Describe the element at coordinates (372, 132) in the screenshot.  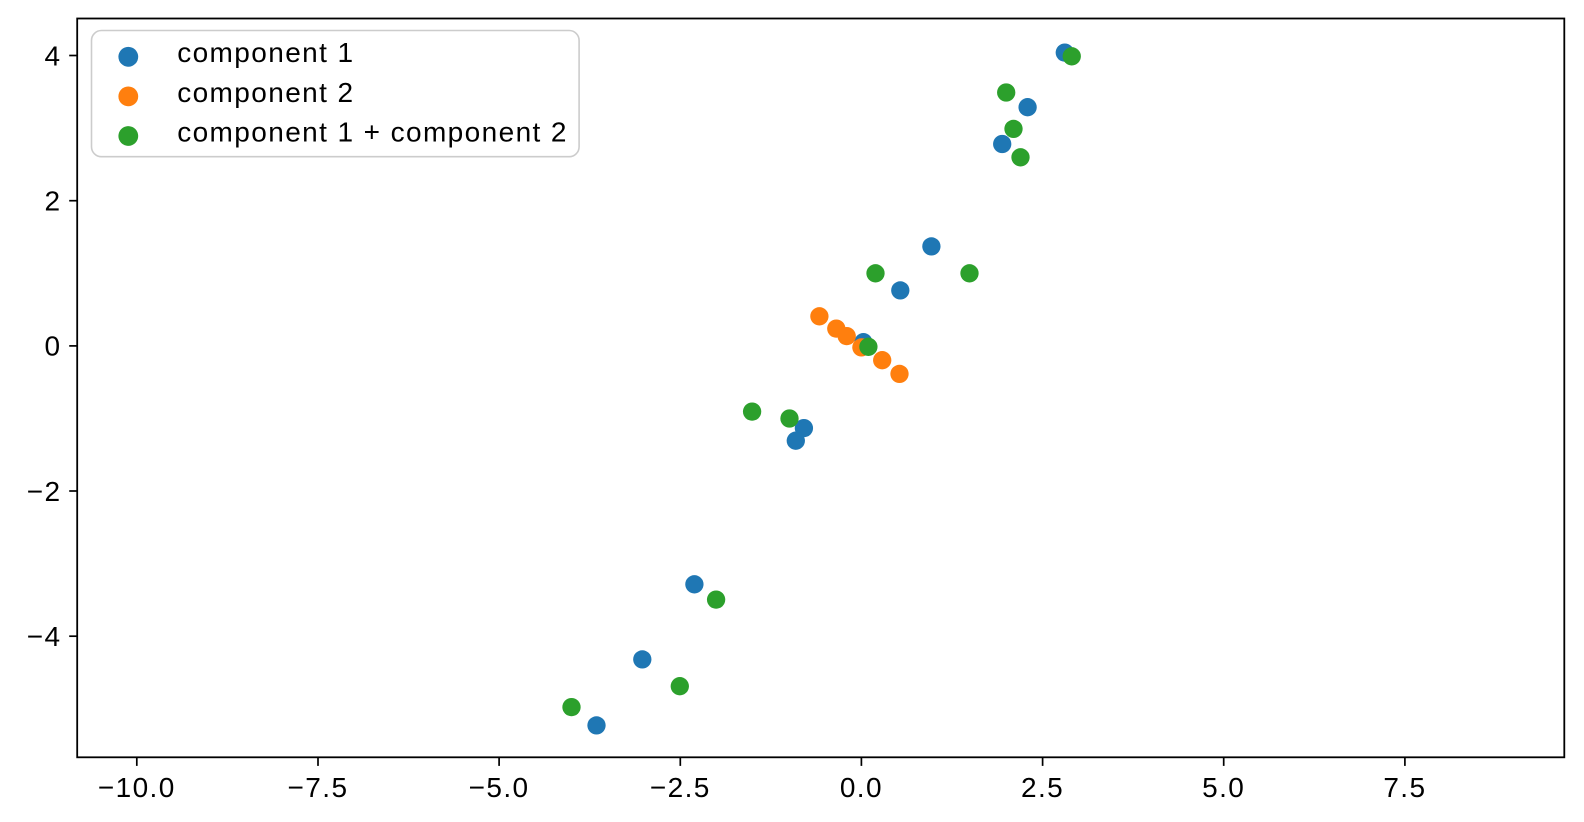
I see `svg-text: component 1 + component 2` at that location.